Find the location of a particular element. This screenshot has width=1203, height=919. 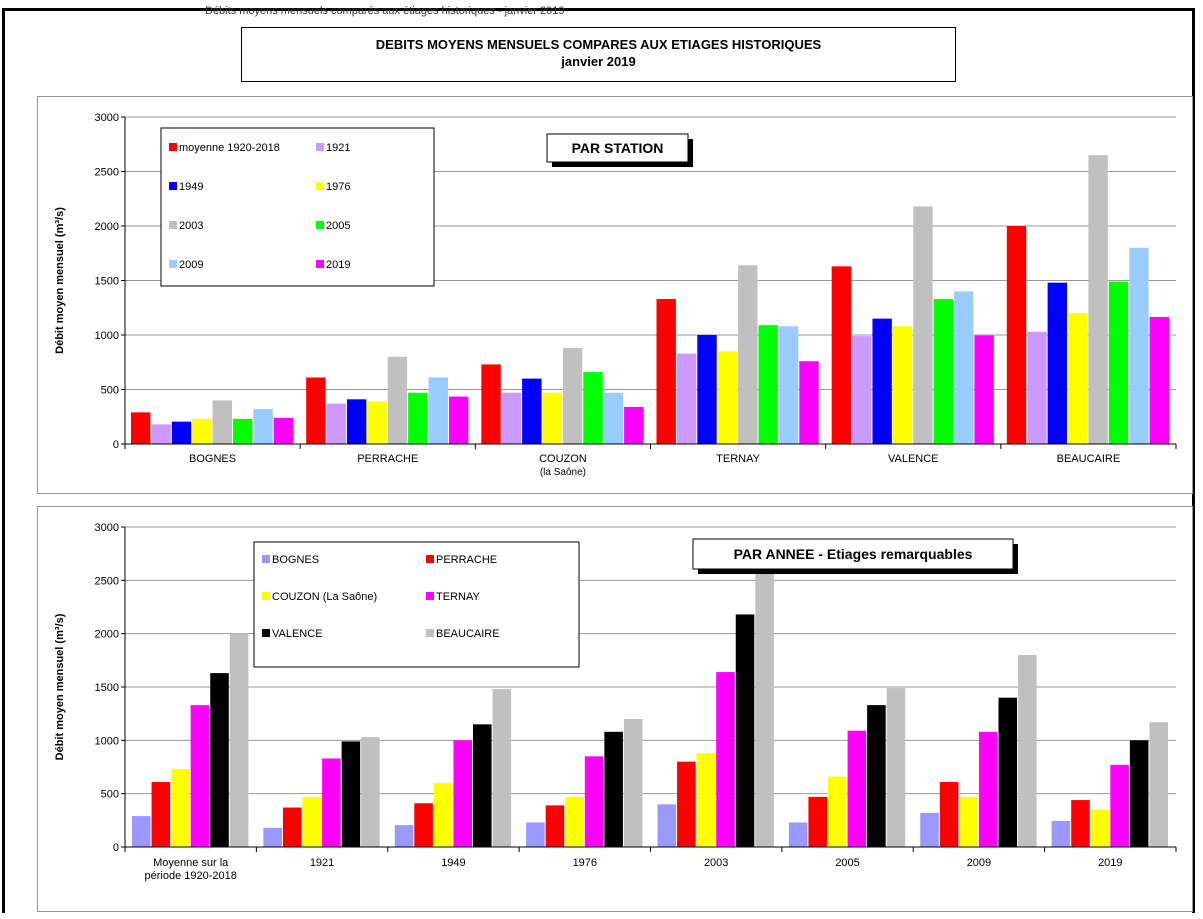

station-legend-label: moyenne 1920-2018 is located at coordinates (229, 148).